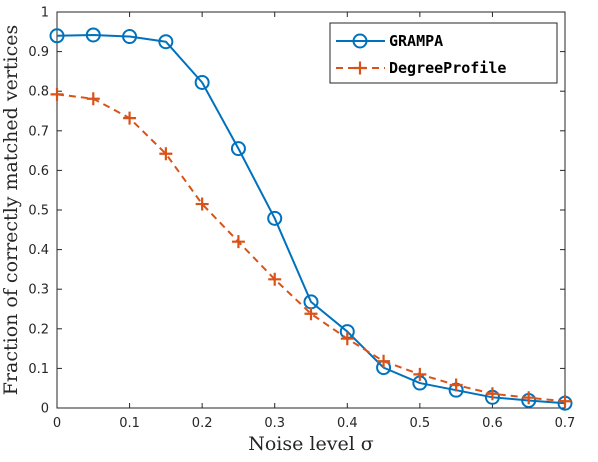 The height and width of the screenshot is (462, 598). What do you see at coordinates (38, 211) in the screenshot?
I see `y-tick-label: 0.5` at bounding box center [38, 211].